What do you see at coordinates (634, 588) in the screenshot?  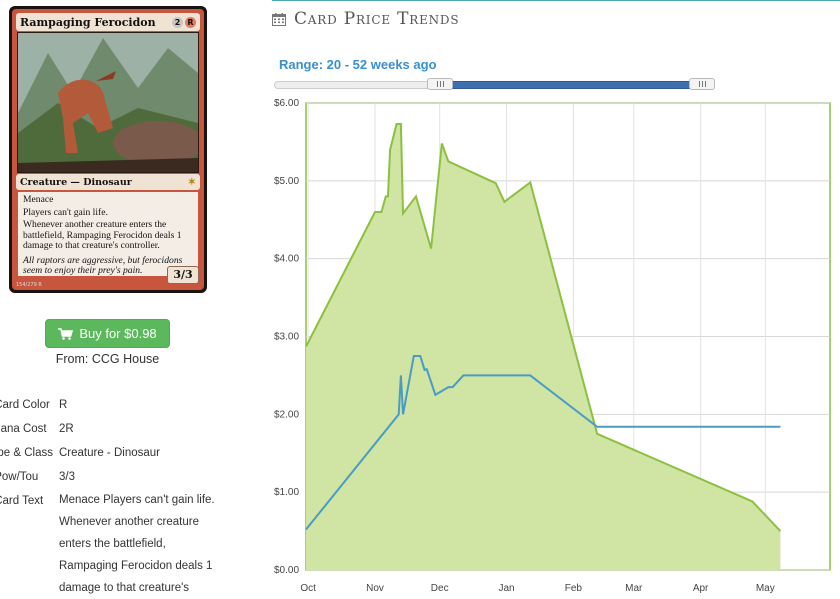 I see `x-tick-label: Mar` at bounding box center [634, 588].